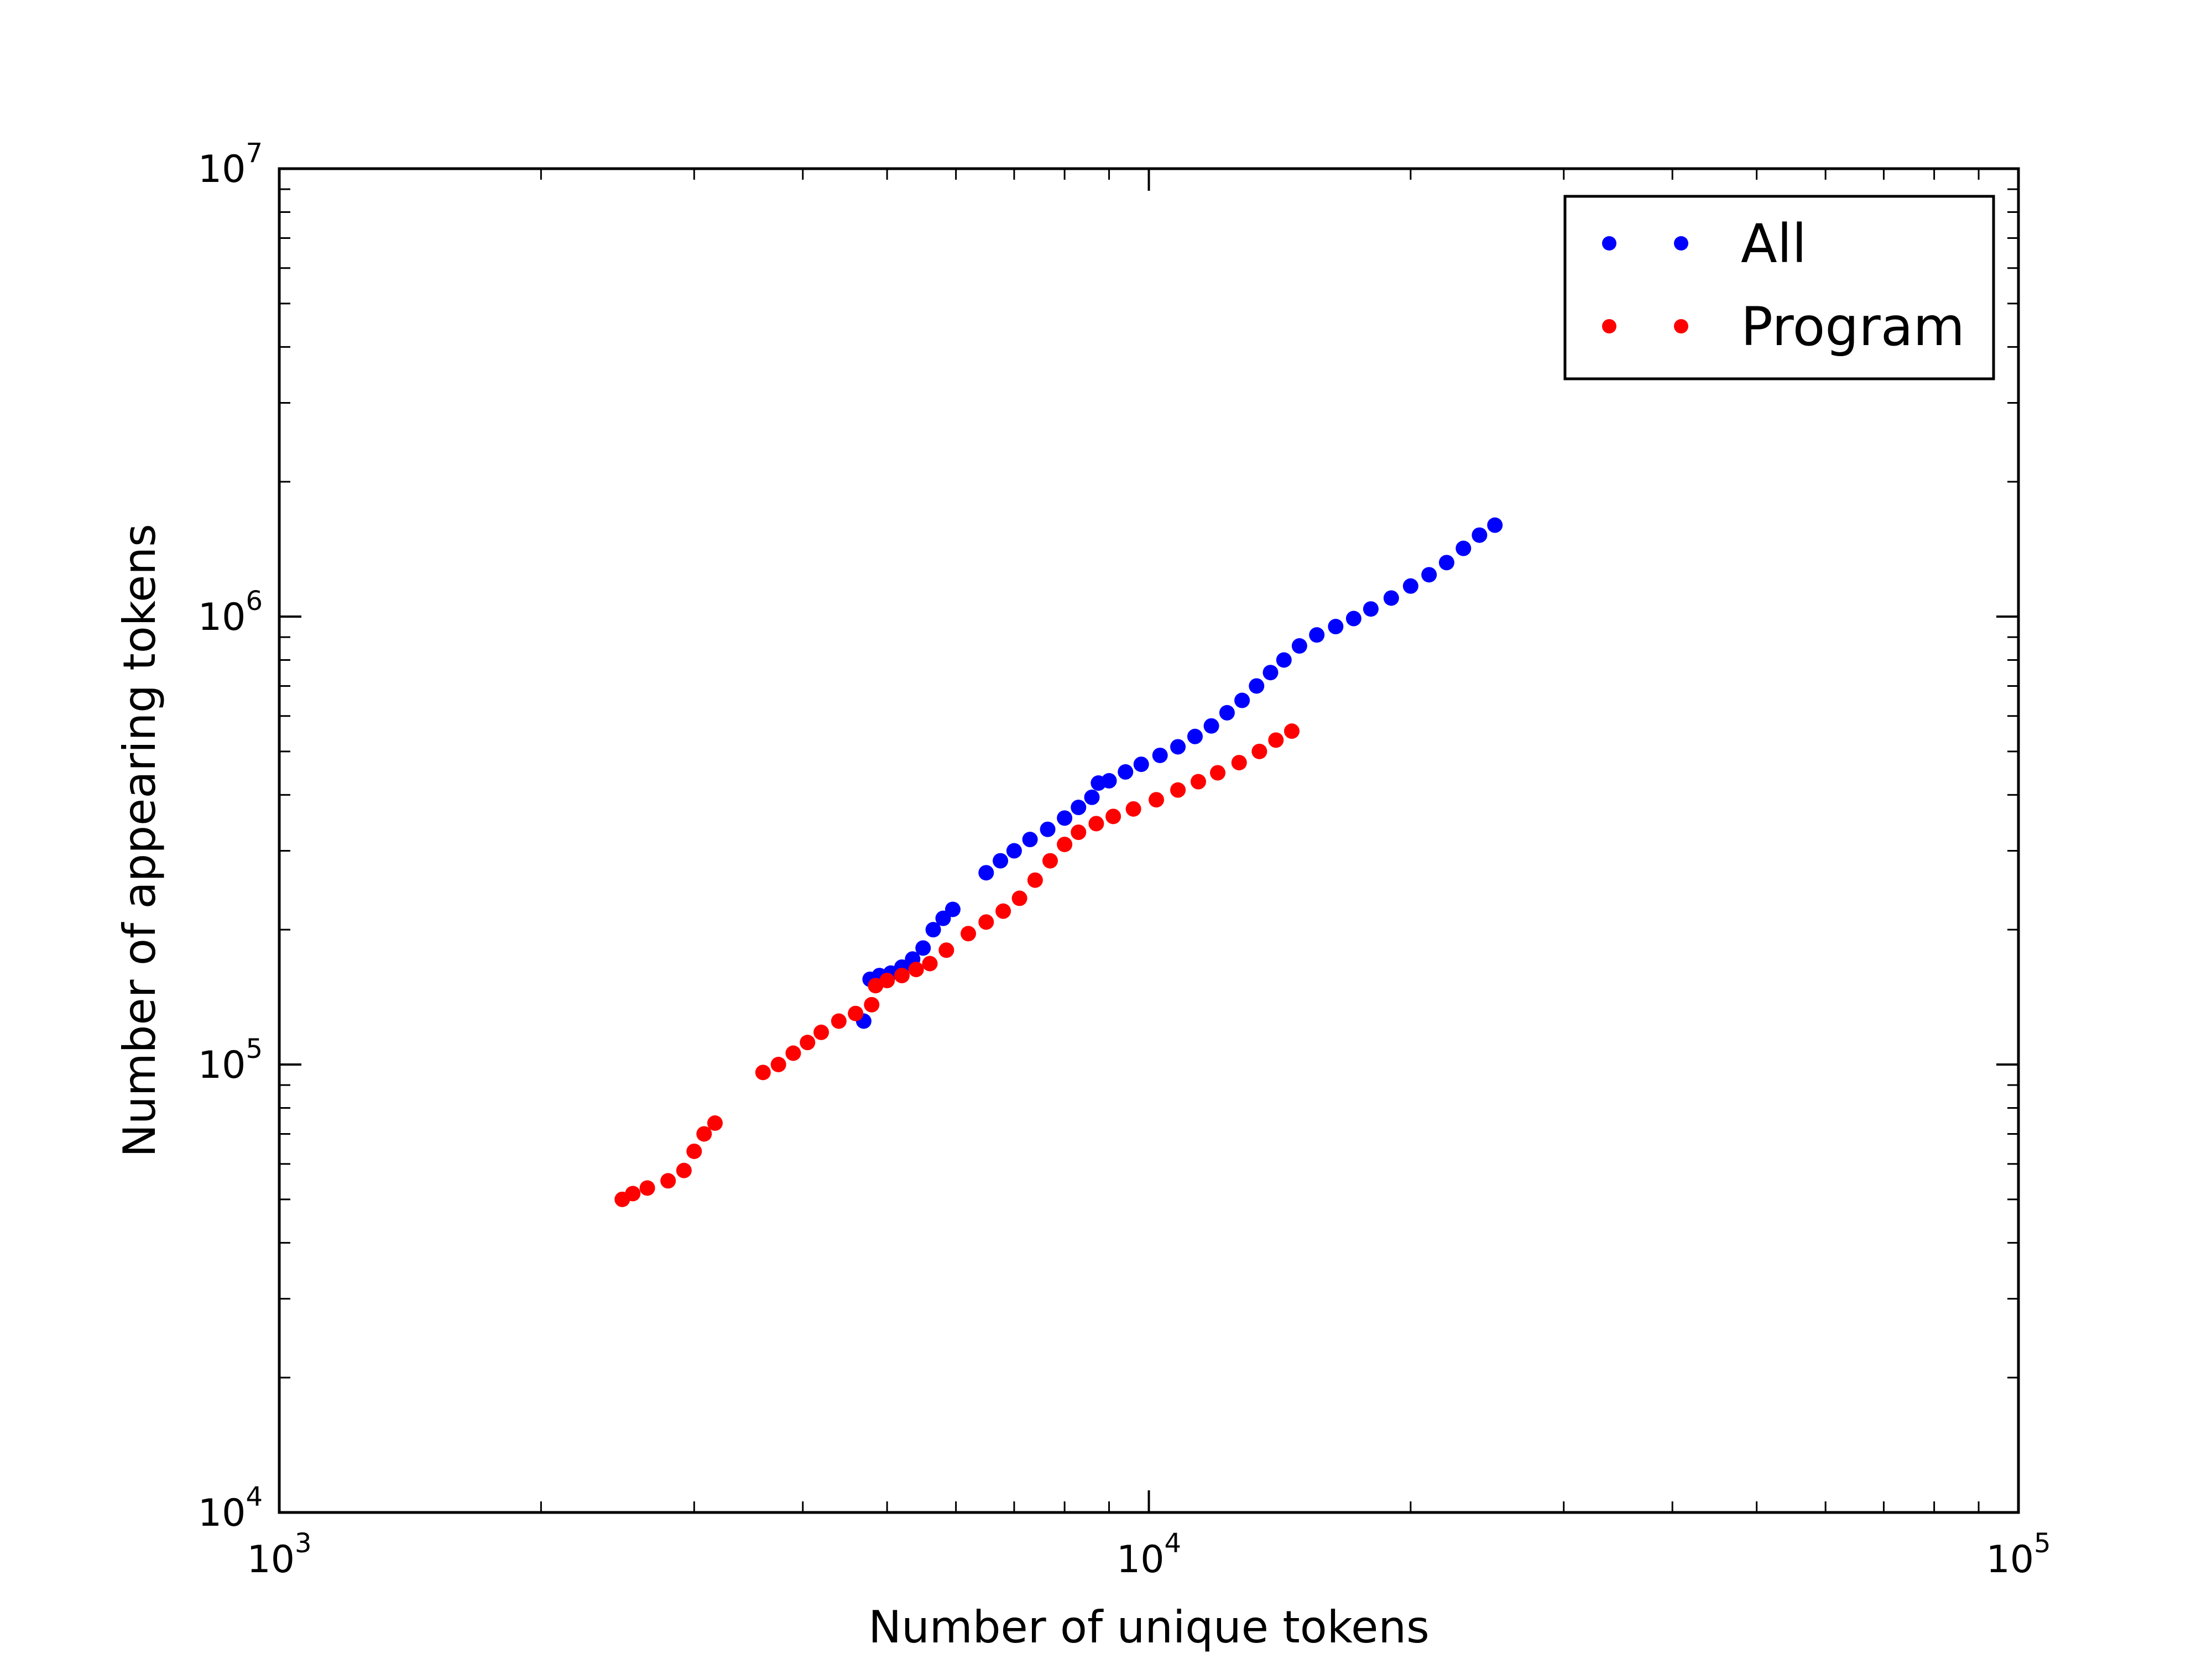 Image resolution: width=2212 pixels, height=1659 pixels. What do you see at coordinates (1774, 244) in the screenshot?
I see `legend-label: All` at bounding box center [1774, 244].